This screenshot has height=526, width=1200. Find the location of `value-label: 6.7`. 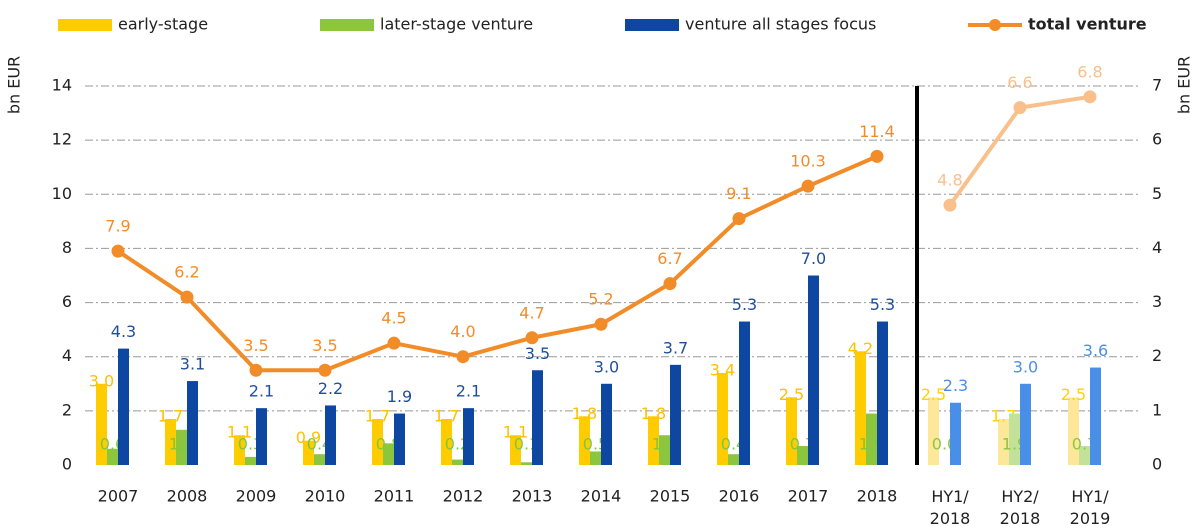

value-label: 6.7 is located at coordinates (669, 258).